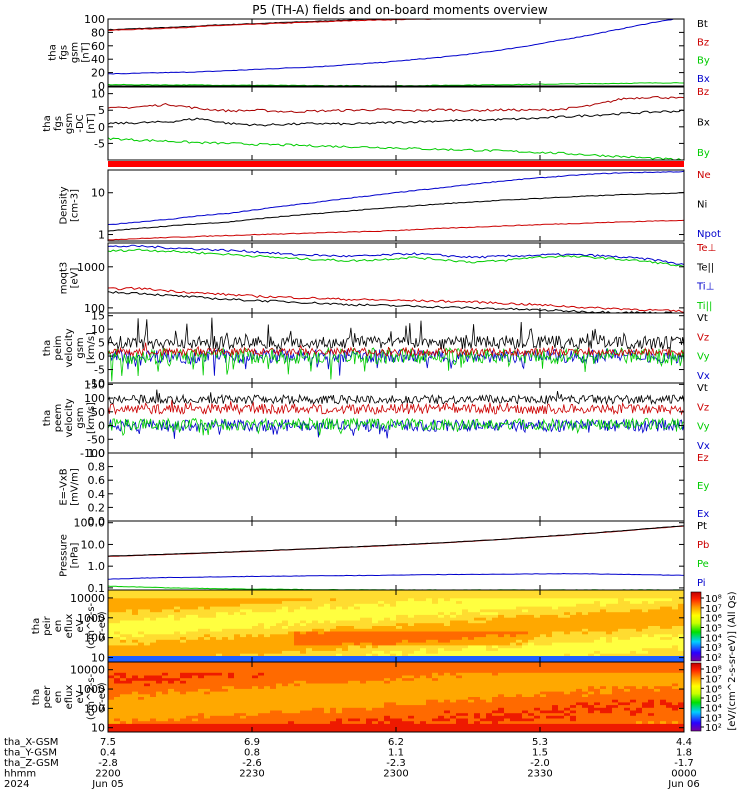  Describe the element at coordinates (396, 197) in the screenshot. I see `series-Npot` at that location.